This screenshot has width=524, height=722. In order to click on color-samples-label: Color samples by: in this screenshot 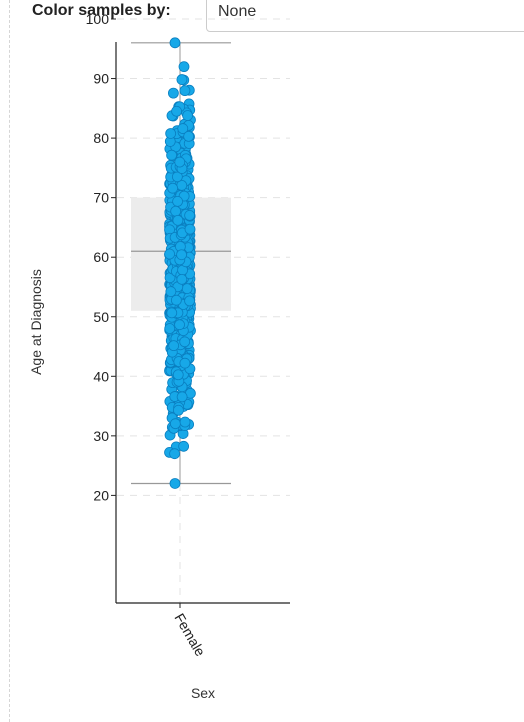, I will do `click(101, 10)`.